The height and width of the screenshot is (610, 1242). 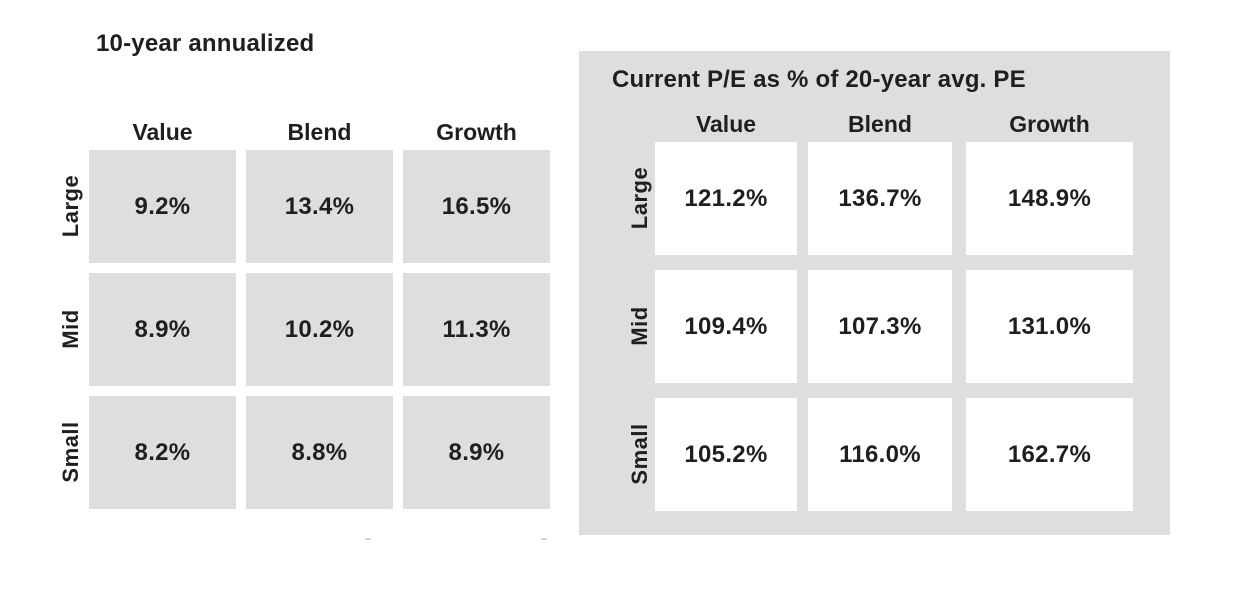 I want to click on cell-10yr-mid-value: 8.9%, so click(x=162, y=329).